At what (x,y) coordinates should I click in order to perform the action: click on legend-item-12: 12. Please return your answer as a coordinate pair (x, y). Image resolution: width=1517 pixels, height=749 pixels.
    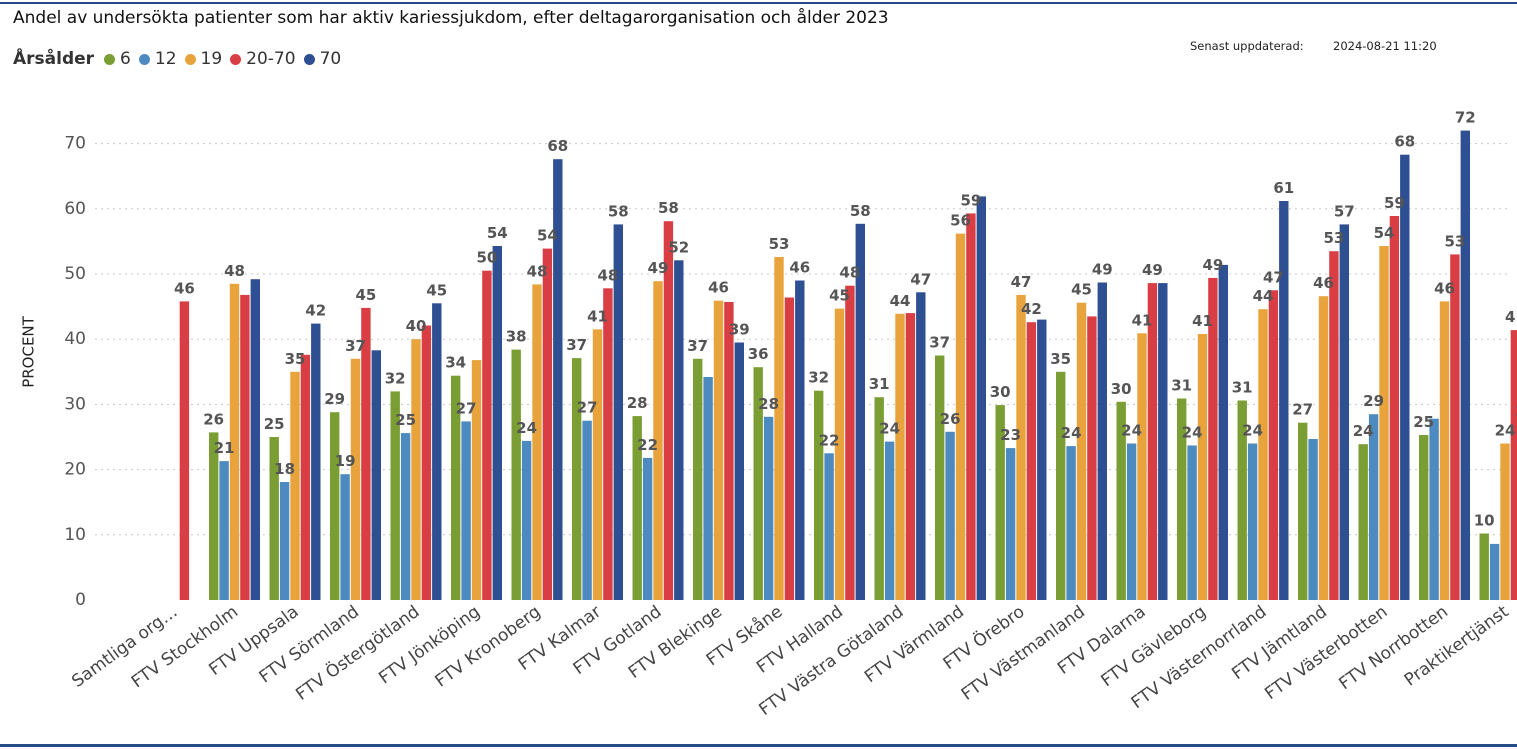
    Looking at the image, I should click on (157, 59).